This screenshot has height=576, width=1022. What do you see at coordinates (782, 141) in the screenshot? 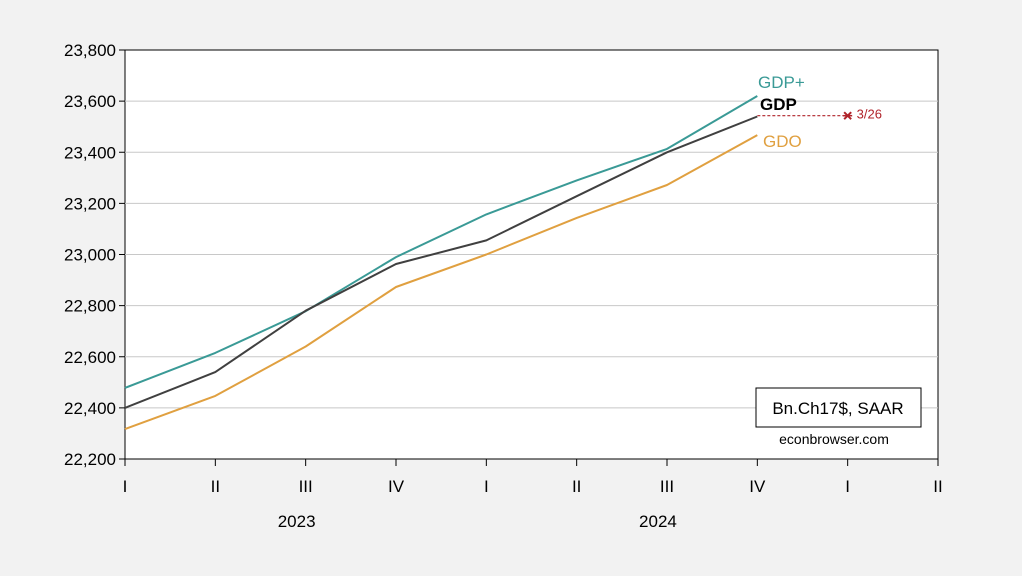
I see `series-label: GDO` at bounding box center [782, 141].